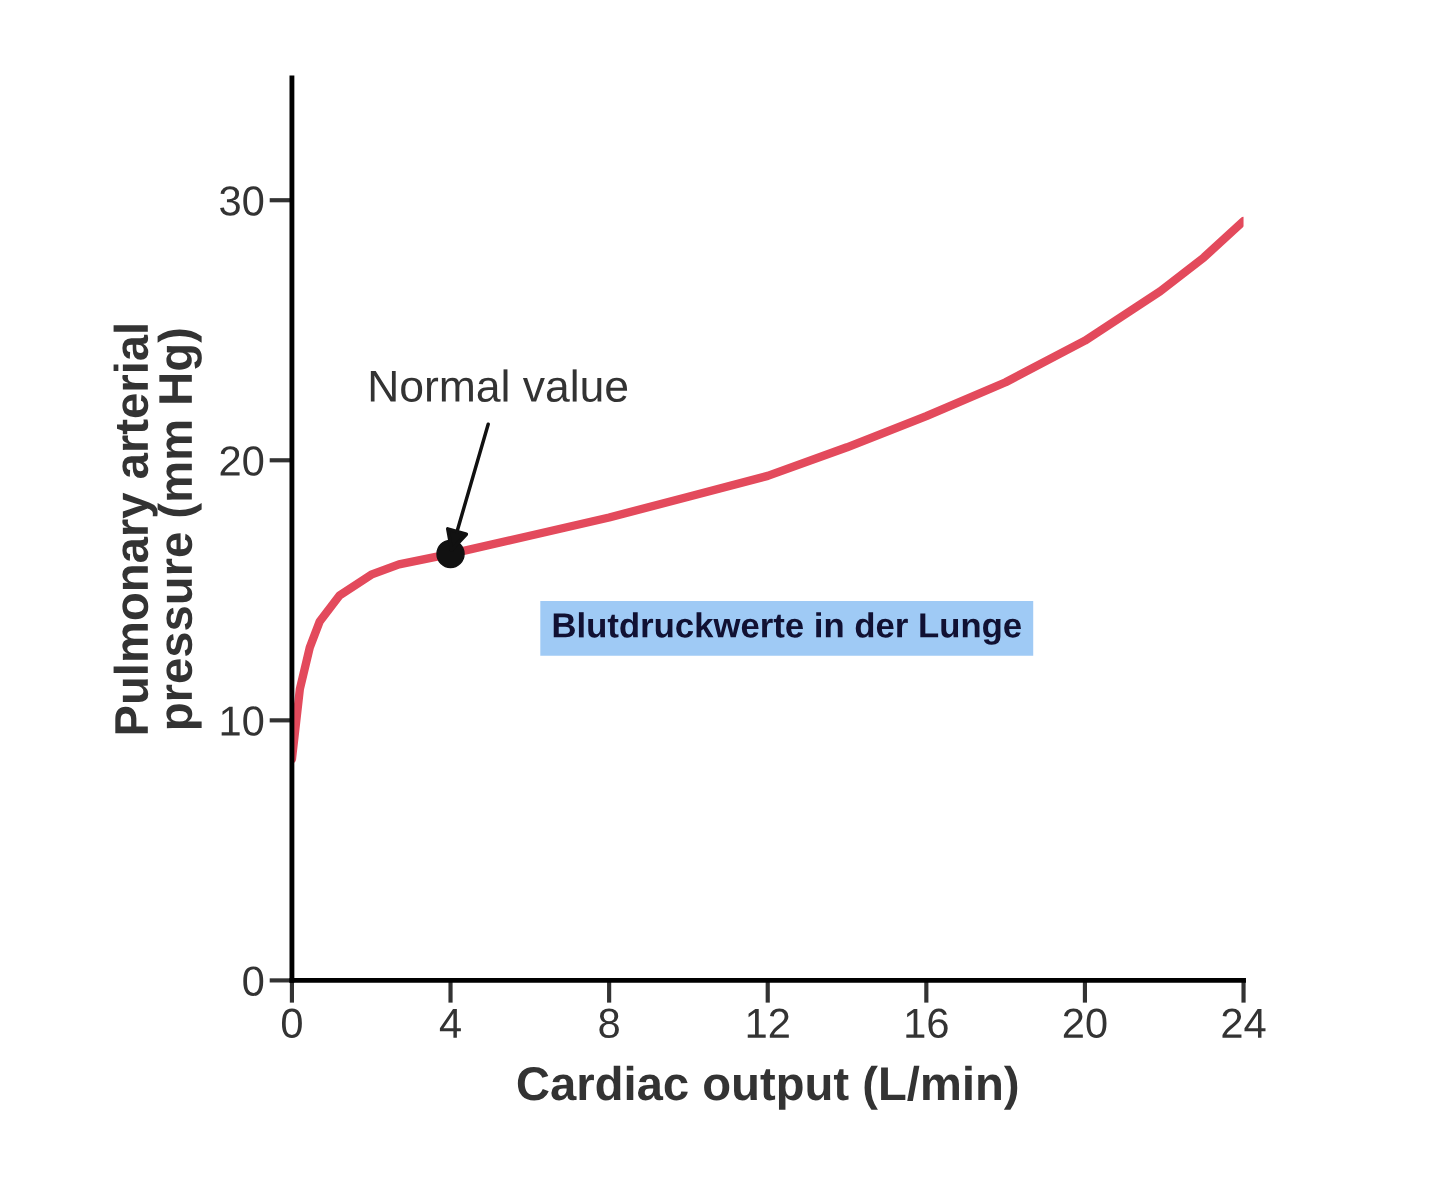  I want to click on y-tick-label: 10, so click(242, 721).